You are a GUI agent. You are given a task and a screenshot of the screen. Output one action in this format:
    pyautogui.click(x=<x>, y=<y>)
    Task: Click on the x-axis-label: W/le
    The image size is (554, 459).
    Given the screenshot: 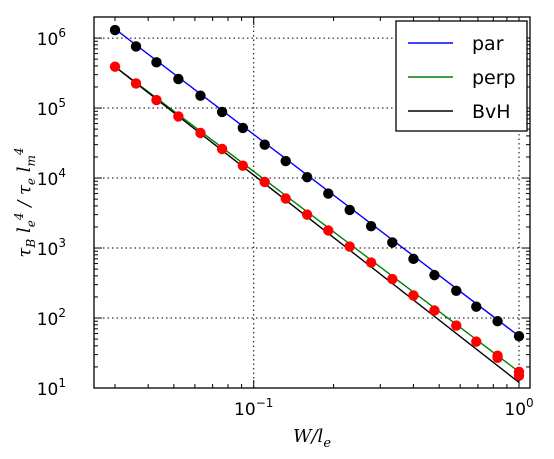 What is the action you would take?
    pyautogui.click(x=312, y=438)
    